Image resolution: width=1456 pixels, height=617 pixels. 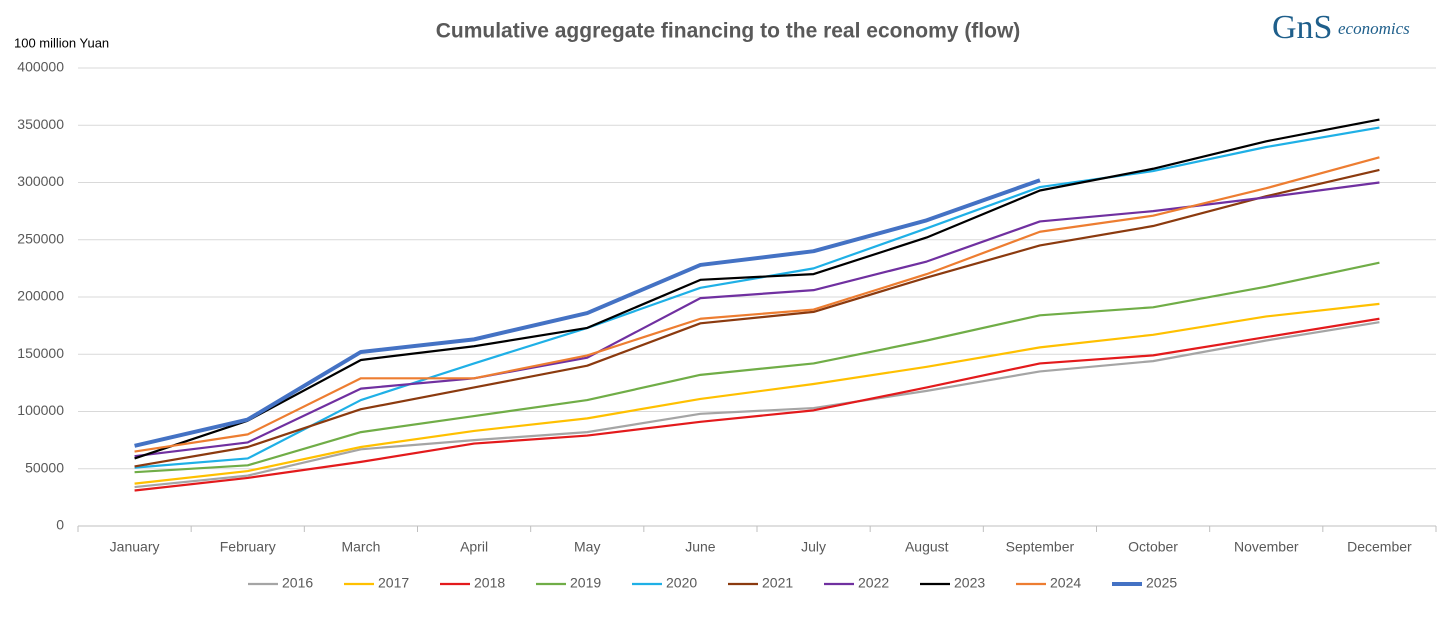 I want to click on y-tick-label: 0, so click(x=60, y=525).